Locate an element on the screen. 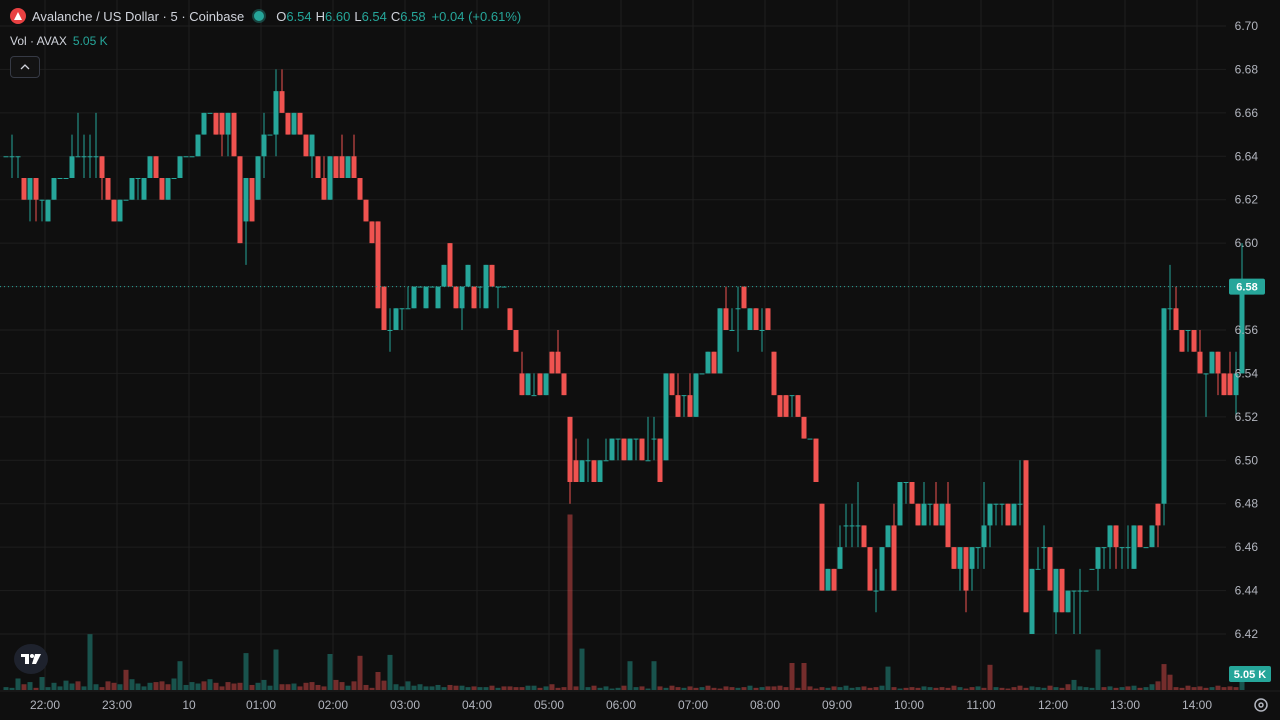 The height and width of the screenshot is (720, 1280). time-tick-label: 11:00 is located at coordinates (980, 705).